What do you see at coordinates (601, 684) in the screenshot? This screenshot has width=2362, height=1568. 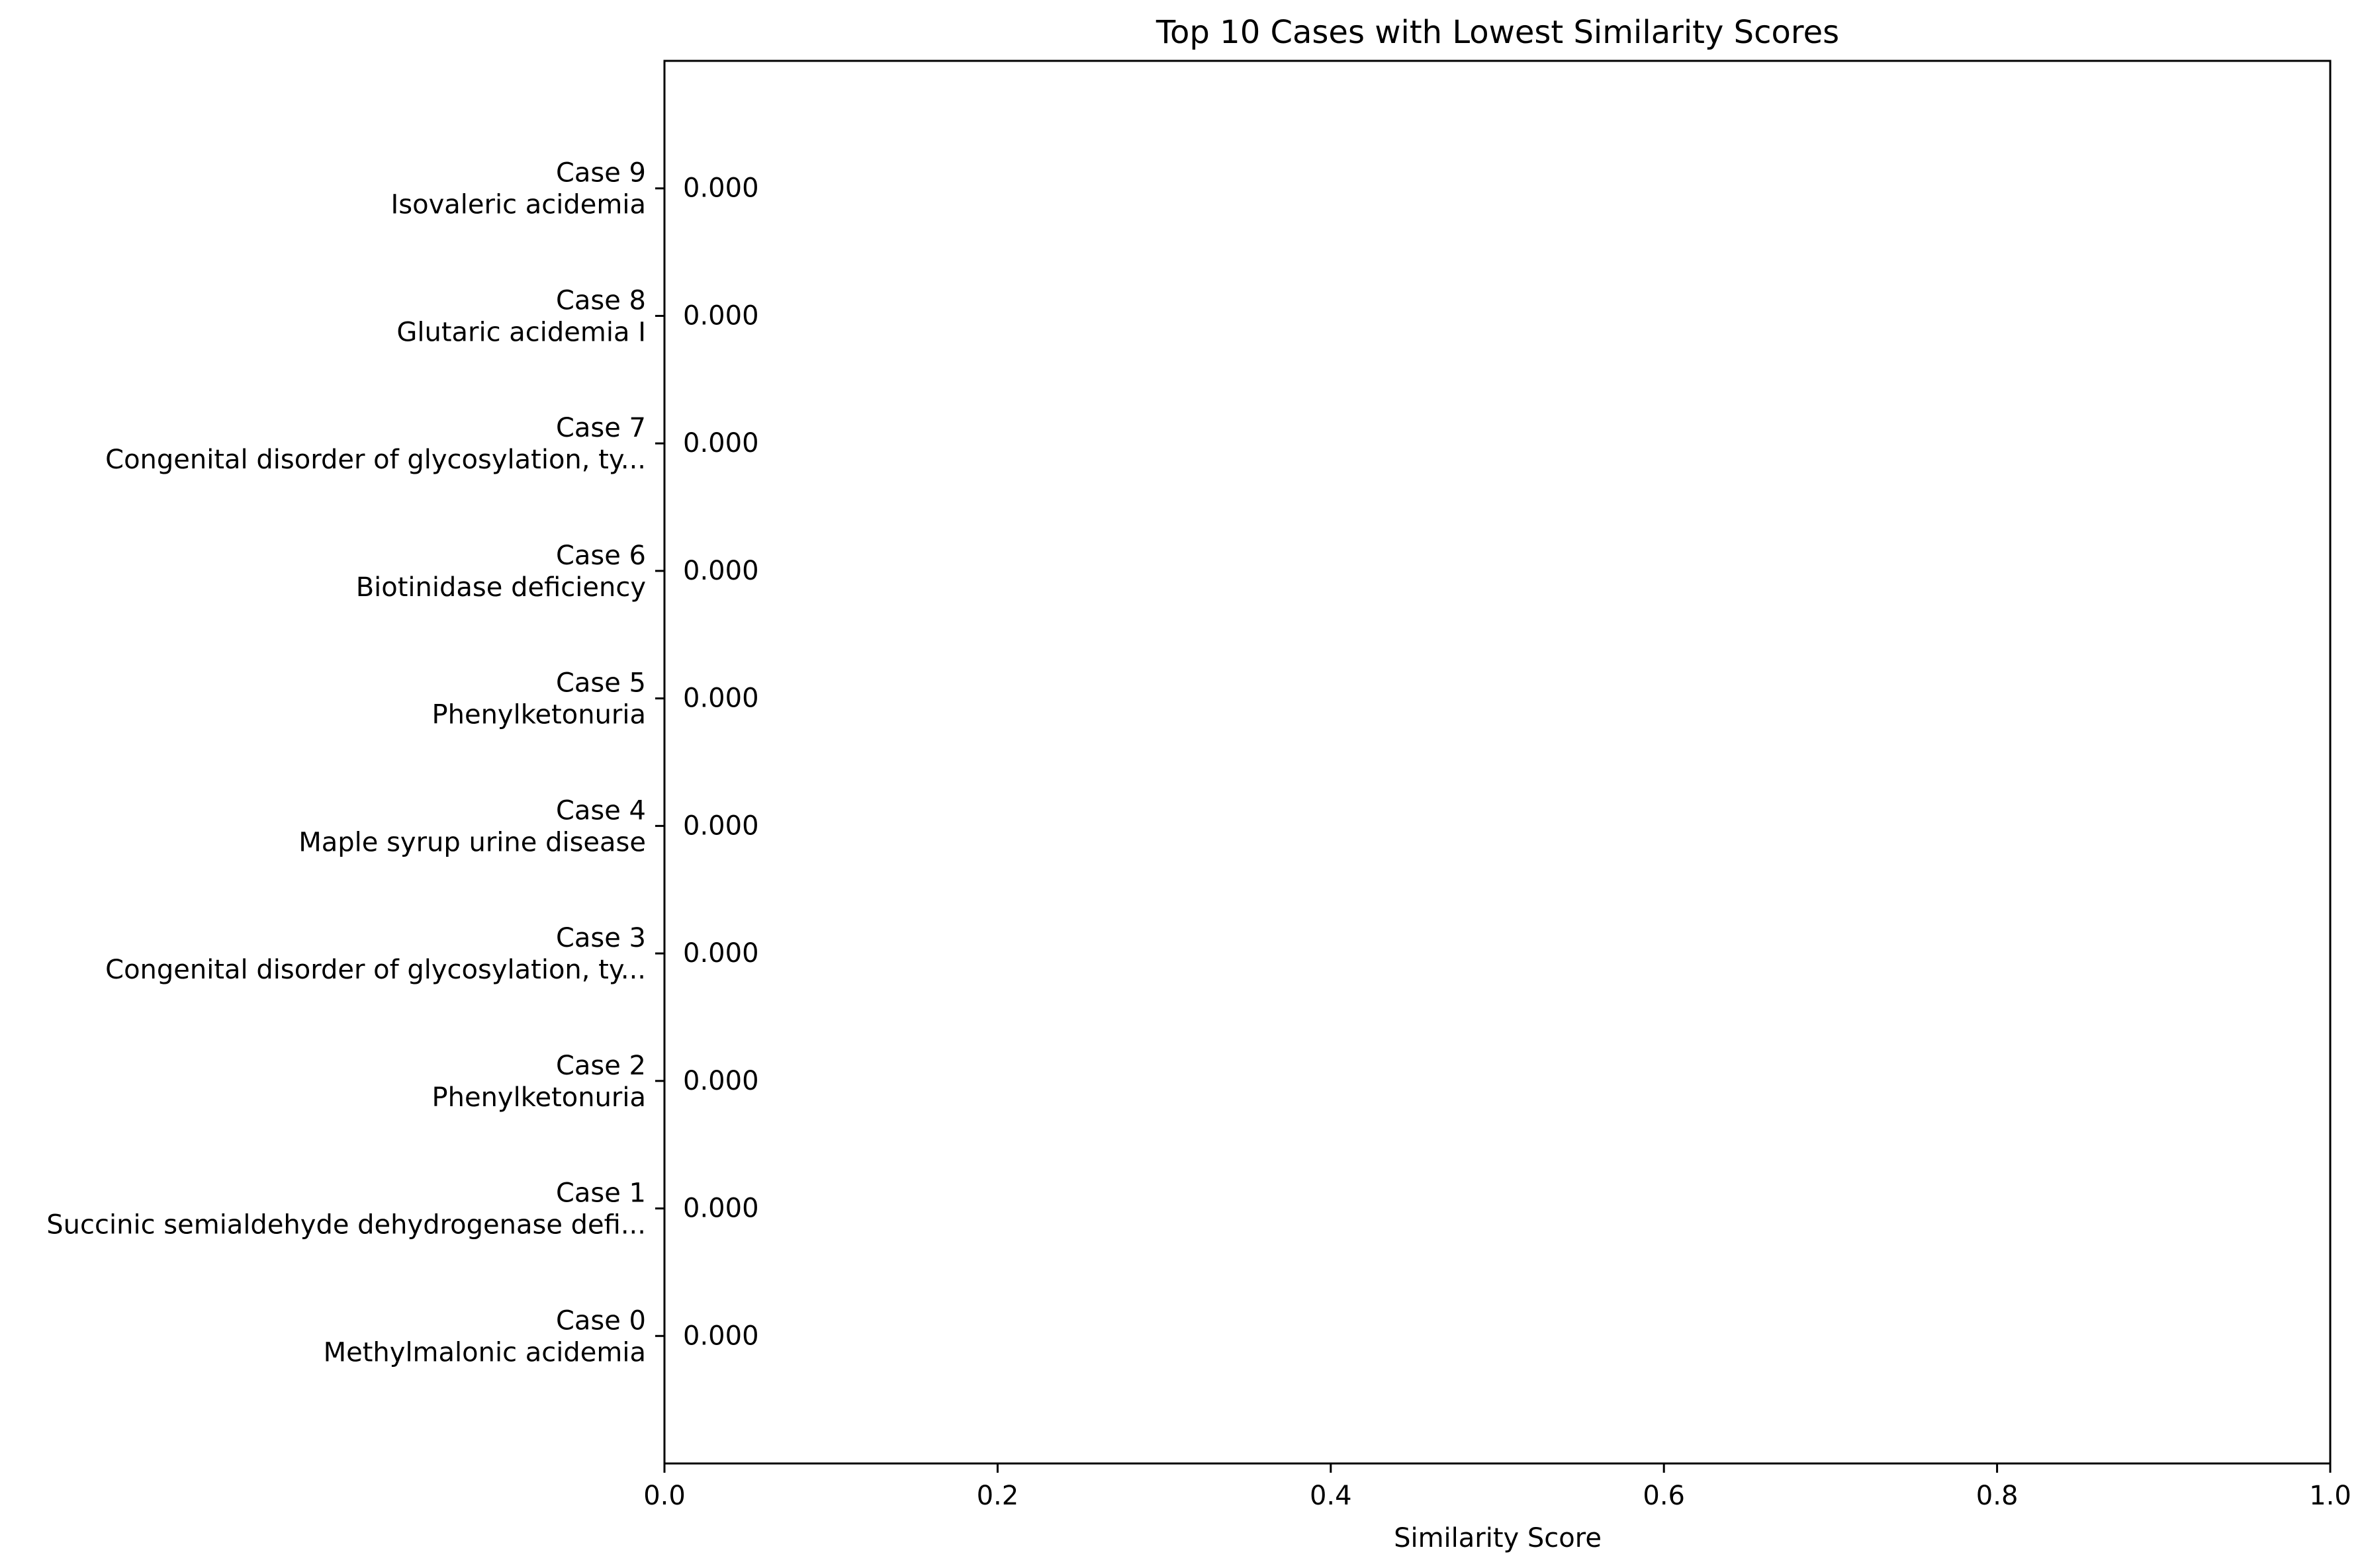 I see `y-tick-label-case: Case 5` at bounding box center [601, 684].